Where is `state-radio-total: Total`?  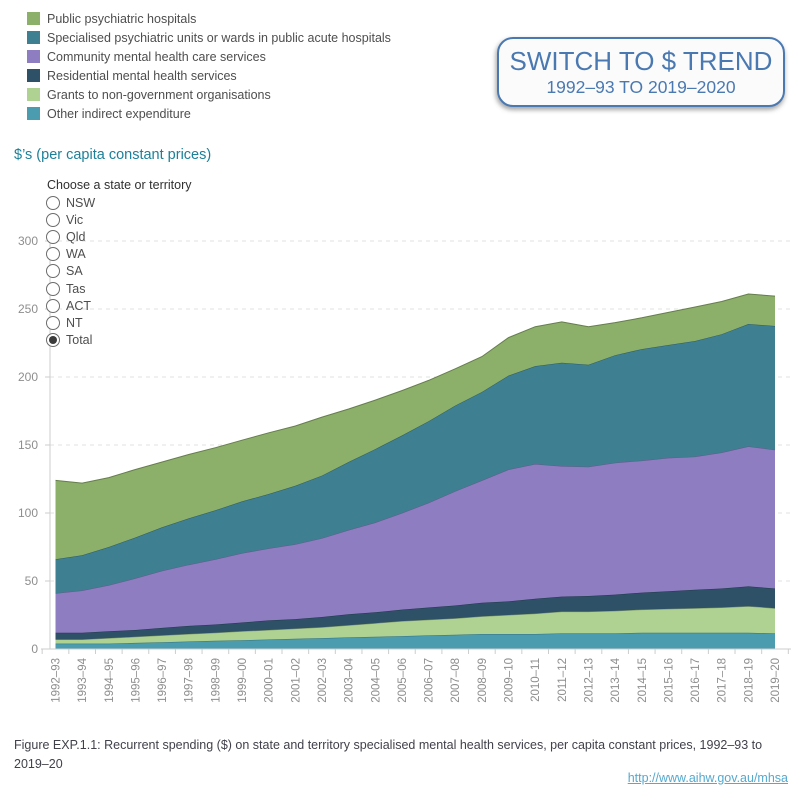 state-radio-total: Total is located at coordinates (70, 340).